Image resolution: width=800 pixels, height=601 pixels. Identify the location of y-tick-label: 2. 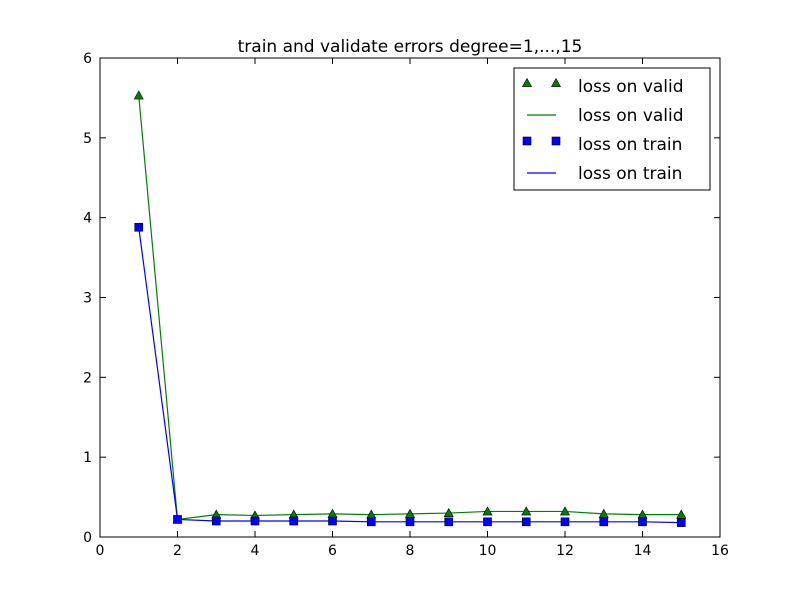
(87, 378).